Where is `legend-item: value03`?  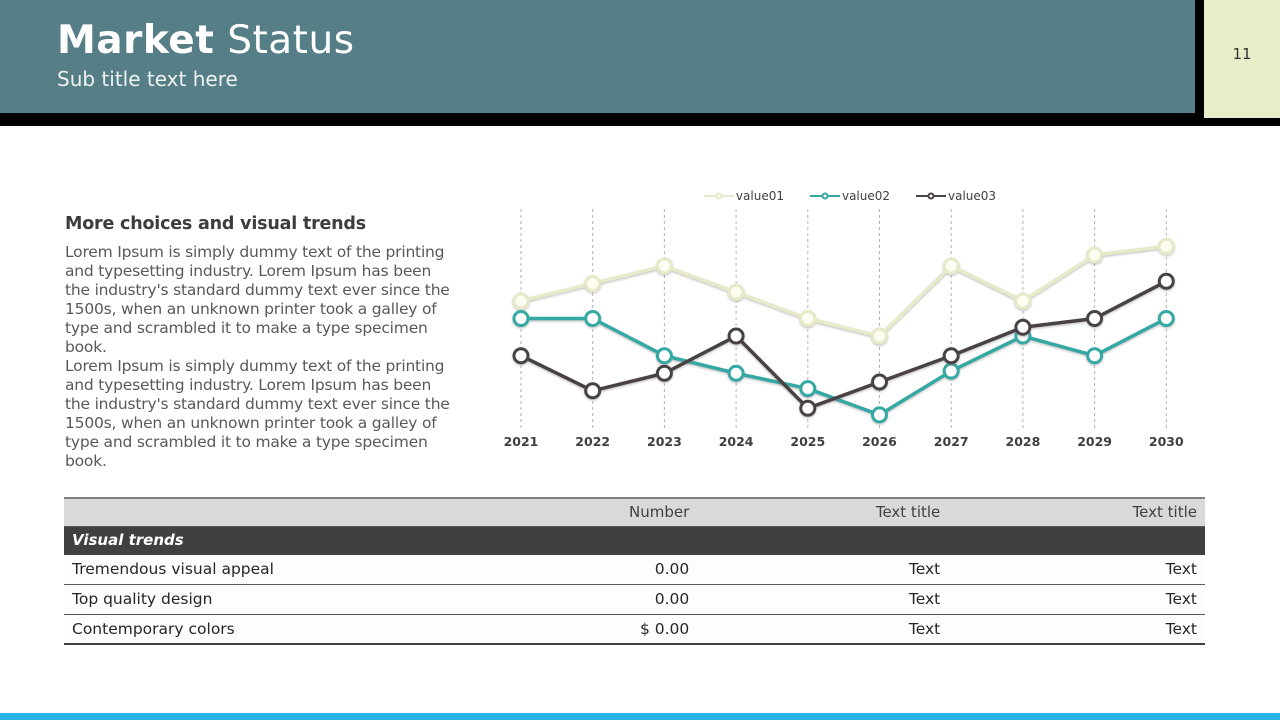 legend-item: value03 is located at coordinates (956, 196).